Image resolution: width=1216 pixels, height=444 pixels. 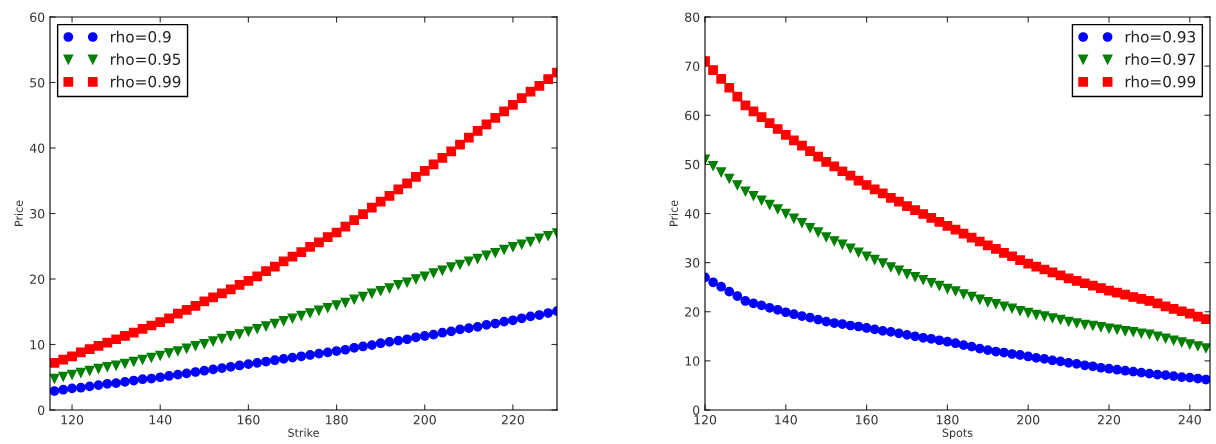 I want to click on x-axis-title: Strike, so click(x=303, y=432).